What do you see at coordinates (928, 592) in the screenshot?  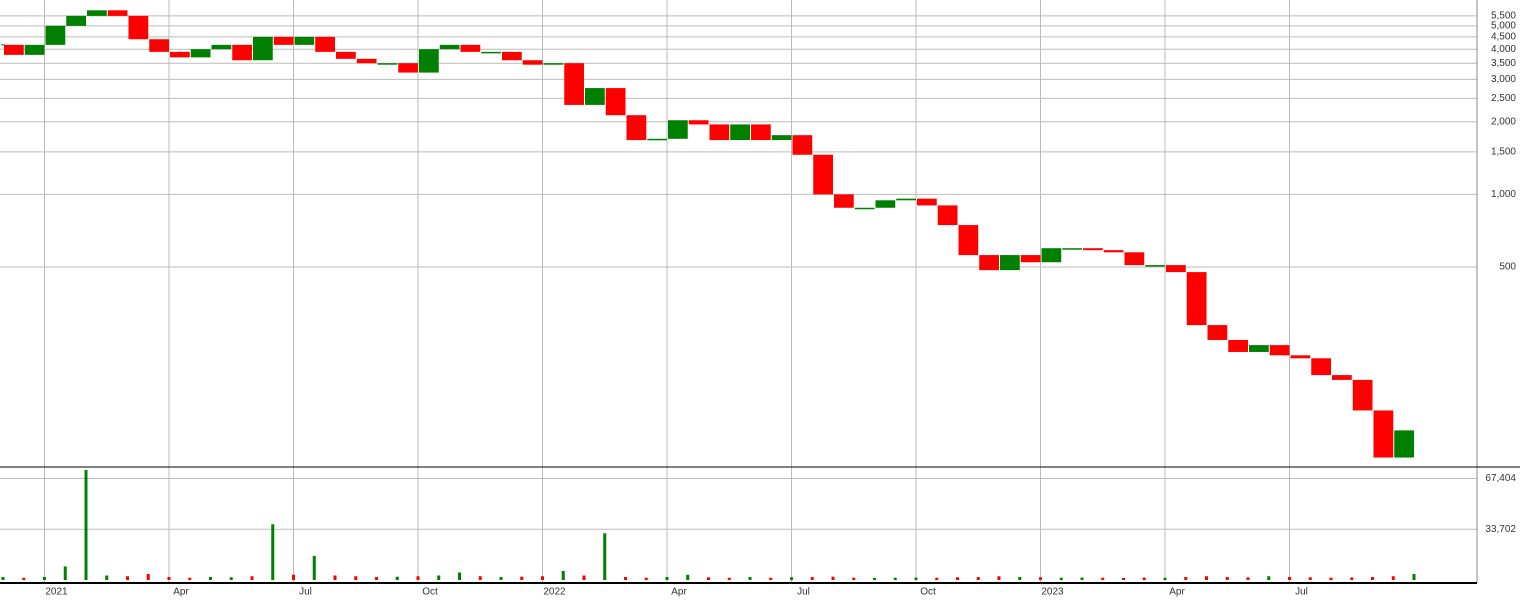 I see `x-tick-label: Oct` at bounding box center [928, 592].